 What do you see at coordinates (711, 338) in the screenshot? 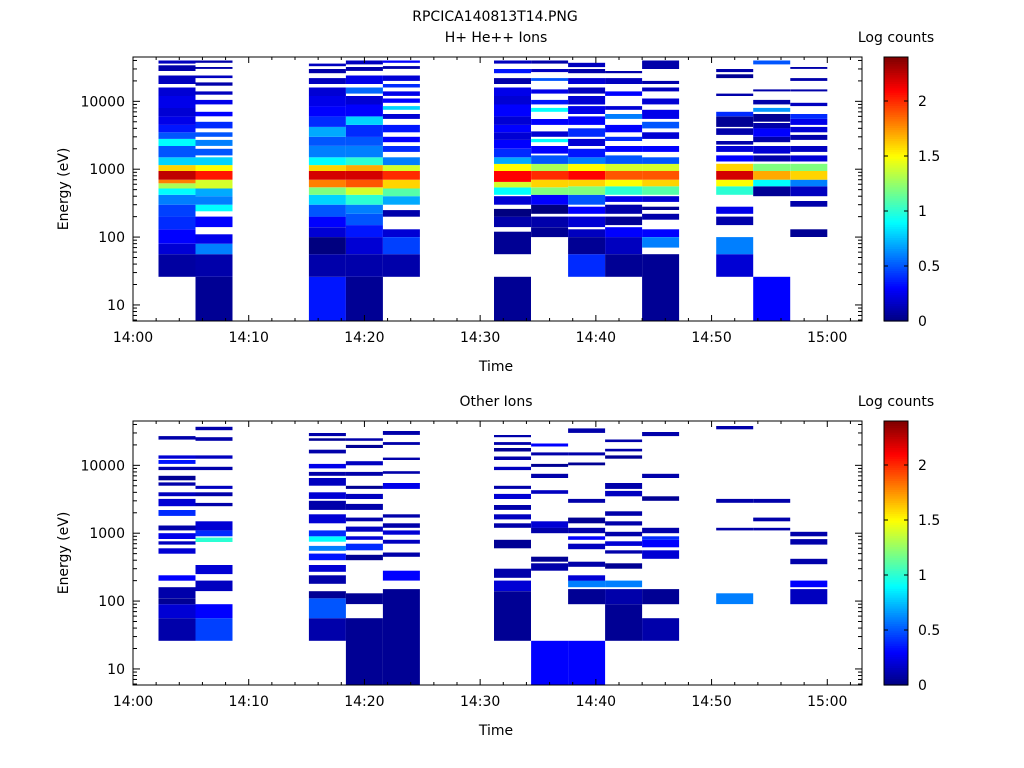
I see `x-tick-label: 14:50` at bounding box center [711, 338].